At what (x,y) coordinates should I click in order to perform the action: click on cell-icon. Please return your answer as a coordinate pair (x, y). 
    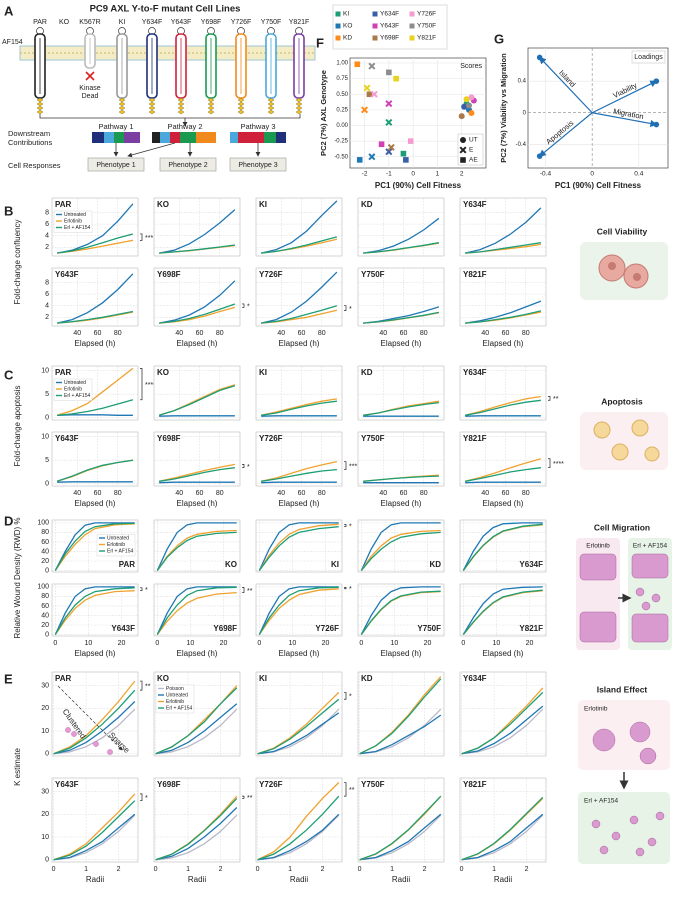
    Looking at the image, I should click on (68, 730).